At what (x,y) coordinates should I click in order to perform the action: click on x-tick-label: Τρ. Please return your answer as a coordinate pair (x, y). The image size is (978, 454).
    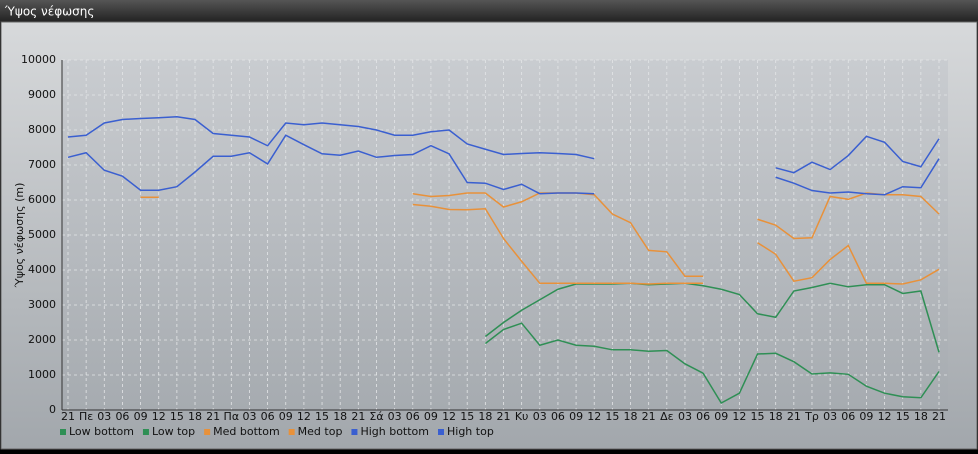
    Looking at the image, I should click on (811, 416).